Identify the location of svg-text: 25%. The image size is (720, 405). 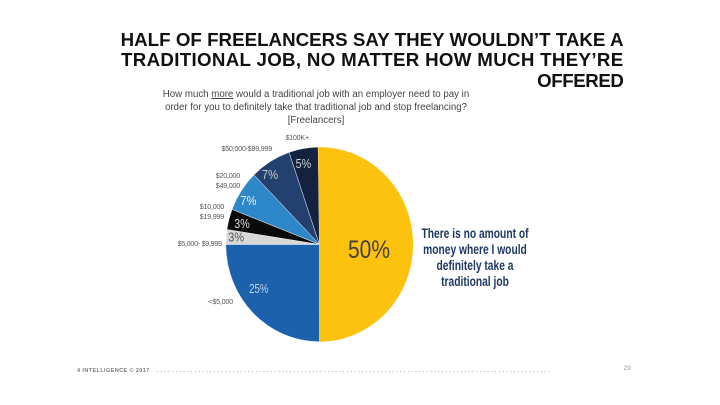
(258, 290).